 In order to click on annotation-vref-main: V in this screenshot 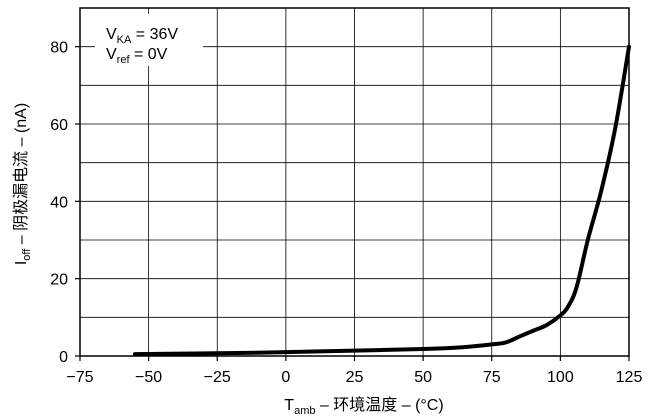, I will do `click(111, 54)`.